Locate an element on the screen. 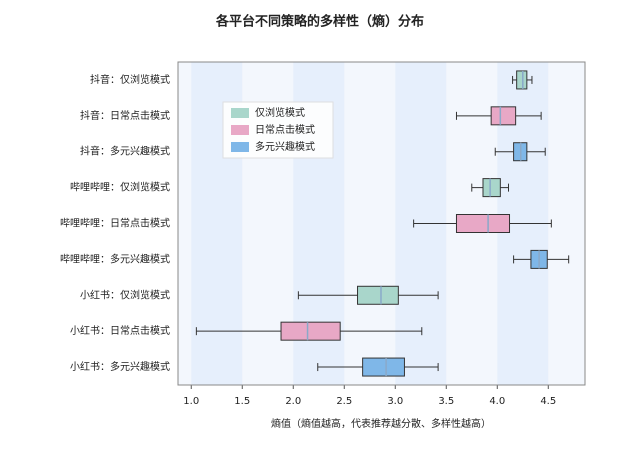 Image resolution: width=640 pixels, height=454 pixels. legend-label: 仅浏览模式 is located at coordinates (280, 112).